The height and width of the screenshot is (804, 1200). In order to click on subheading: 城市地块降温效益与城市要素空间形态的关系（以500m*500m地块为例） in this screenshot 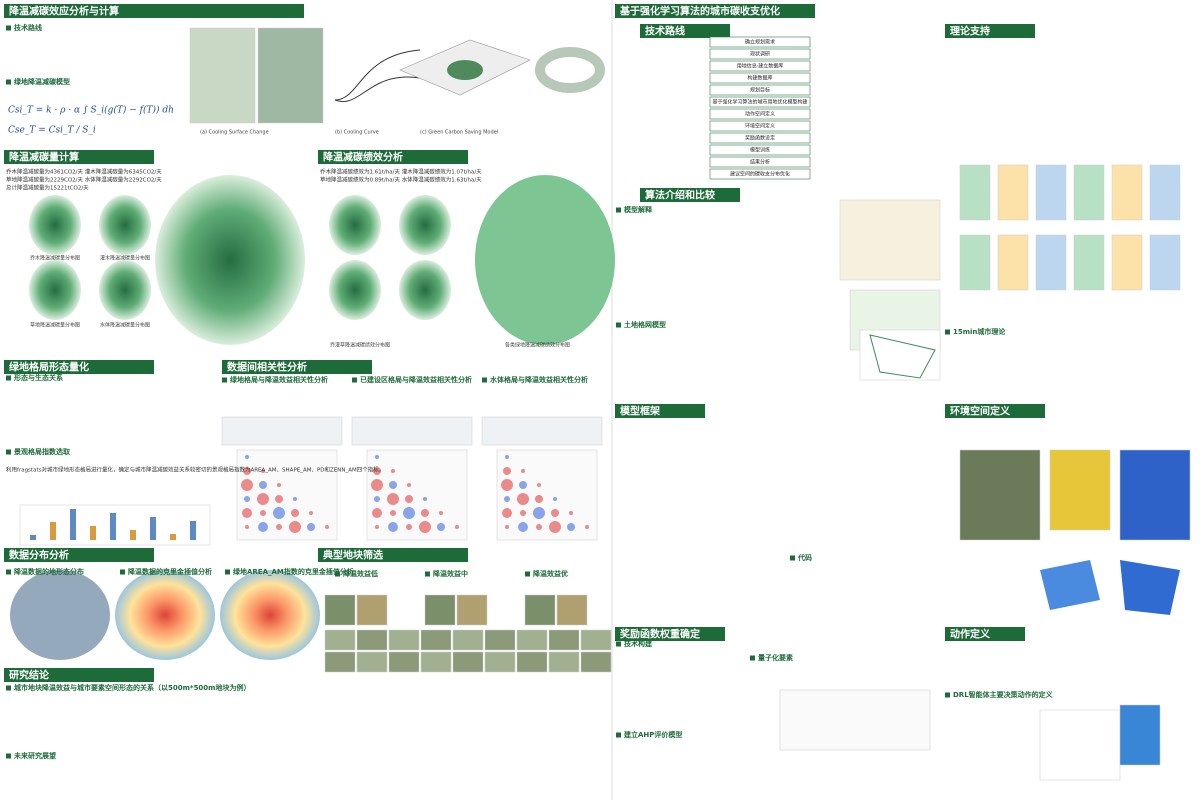, I will do `click(132, 687)`.